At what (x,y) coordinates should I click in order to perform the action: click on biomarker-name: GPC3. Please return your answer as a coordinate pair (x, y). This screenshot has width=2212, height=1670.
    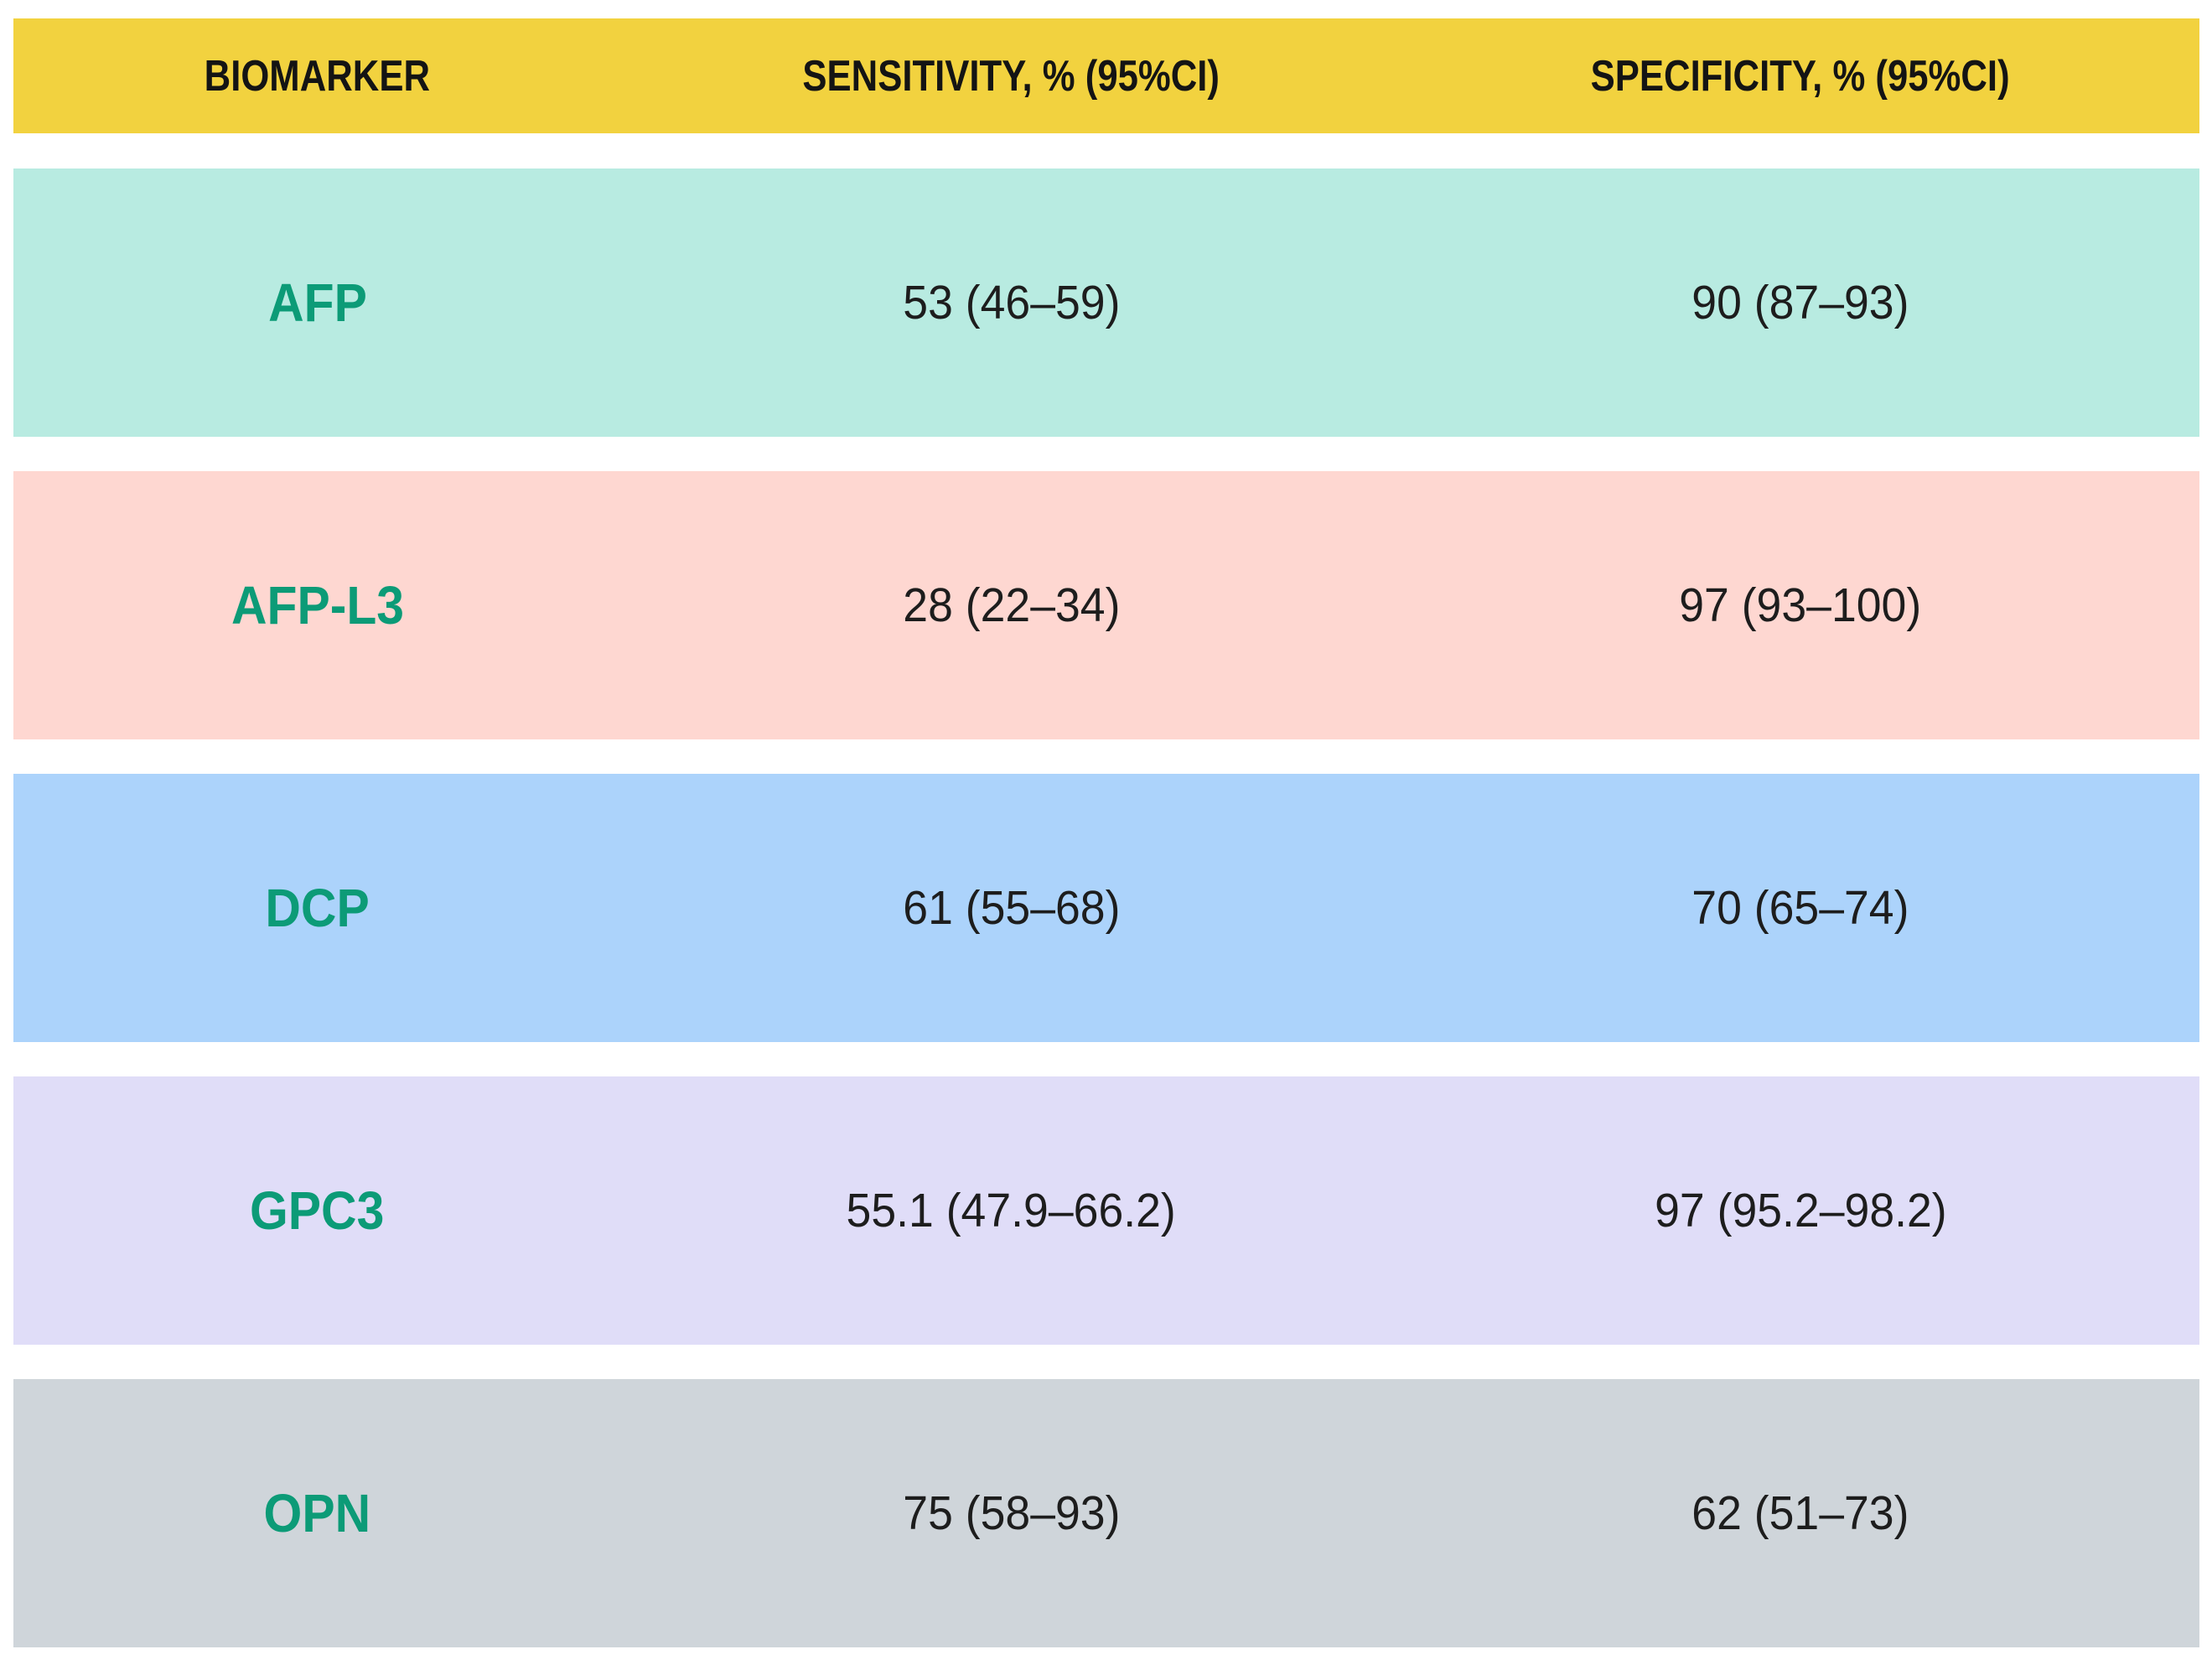
    Looking at the image, I should click on (317, 1210).